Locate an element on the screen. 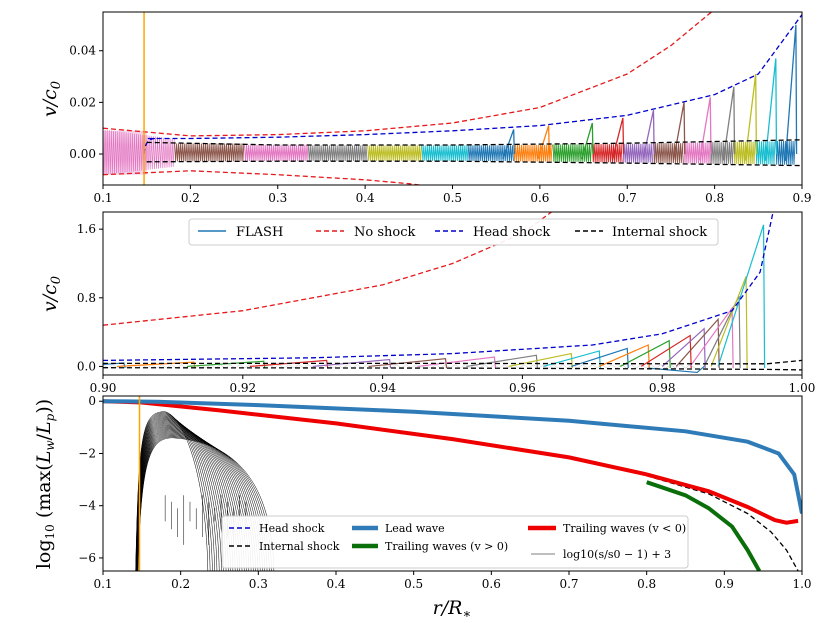 Image resolution: width=830 pixels, height=623 pixels. x-tick-label: 0.9 is located at coordinates (801, 198).